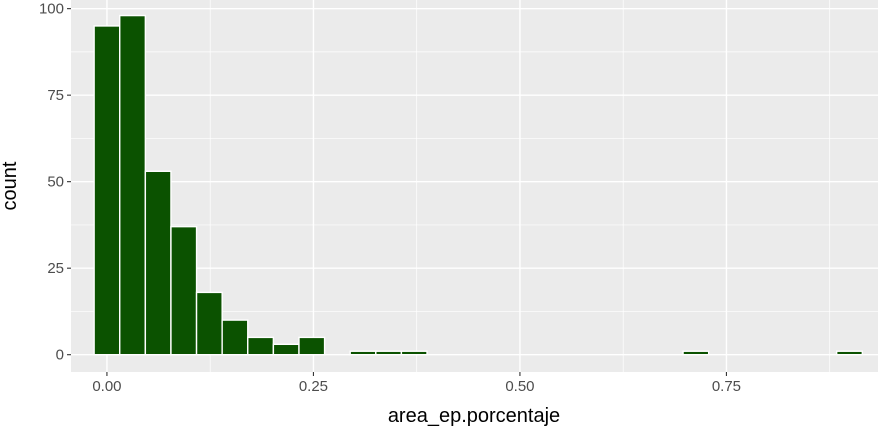 Image resolution: width=878 pixels, height=428 pixels. Describe the element at coordinates (51, 9) in the screenshot. I see `y-tick-label: 100` at that location.